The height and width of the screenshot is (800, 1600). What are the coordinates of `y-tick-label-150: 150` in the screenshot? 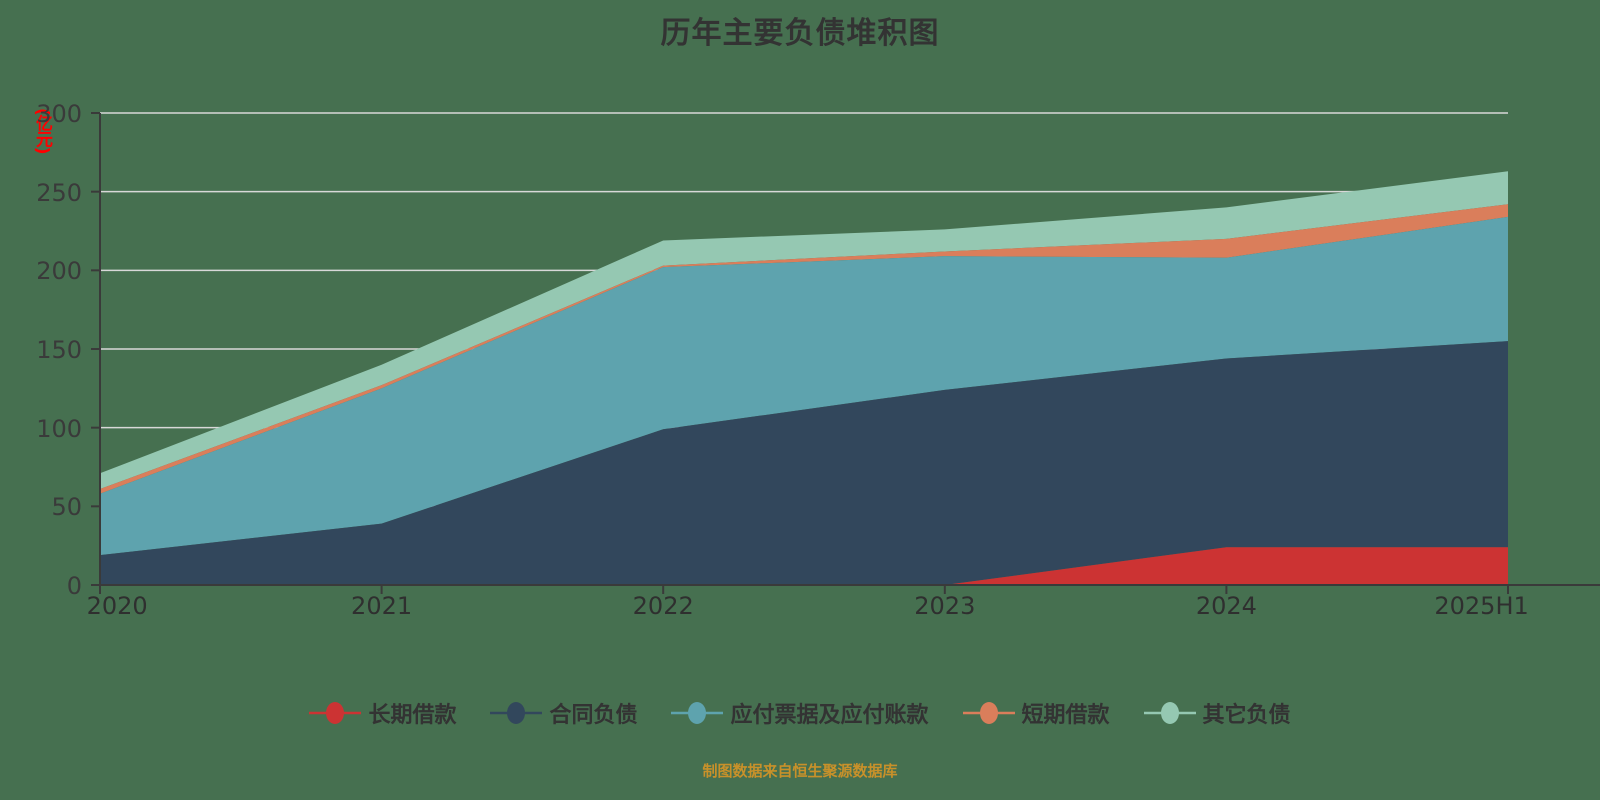 It's located at (59, 350).